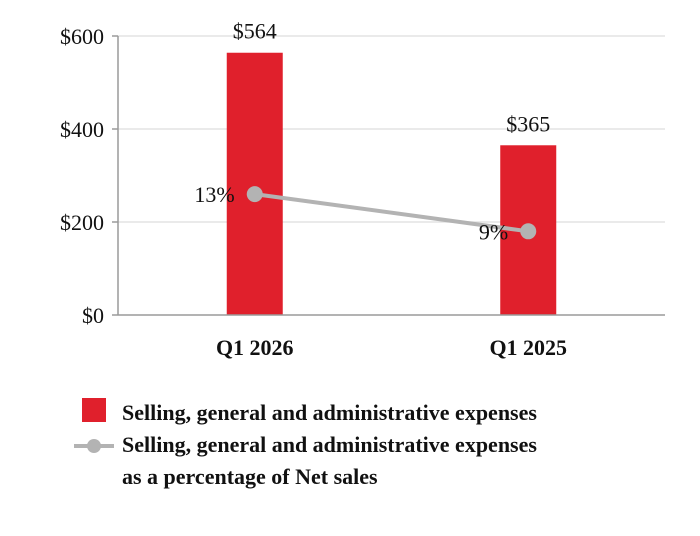  What do you see at coordinates (82, 129) in the screenshot?
I see `y-tick-label: $400` at bounding box center [82, 129].